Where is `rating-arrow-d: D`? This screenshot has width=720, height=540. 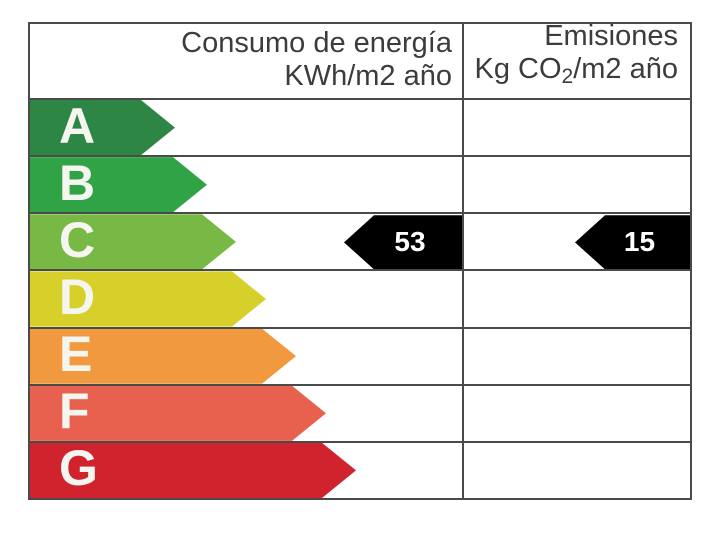
rating-arrow-d: D is located at coordinates (148, 298).